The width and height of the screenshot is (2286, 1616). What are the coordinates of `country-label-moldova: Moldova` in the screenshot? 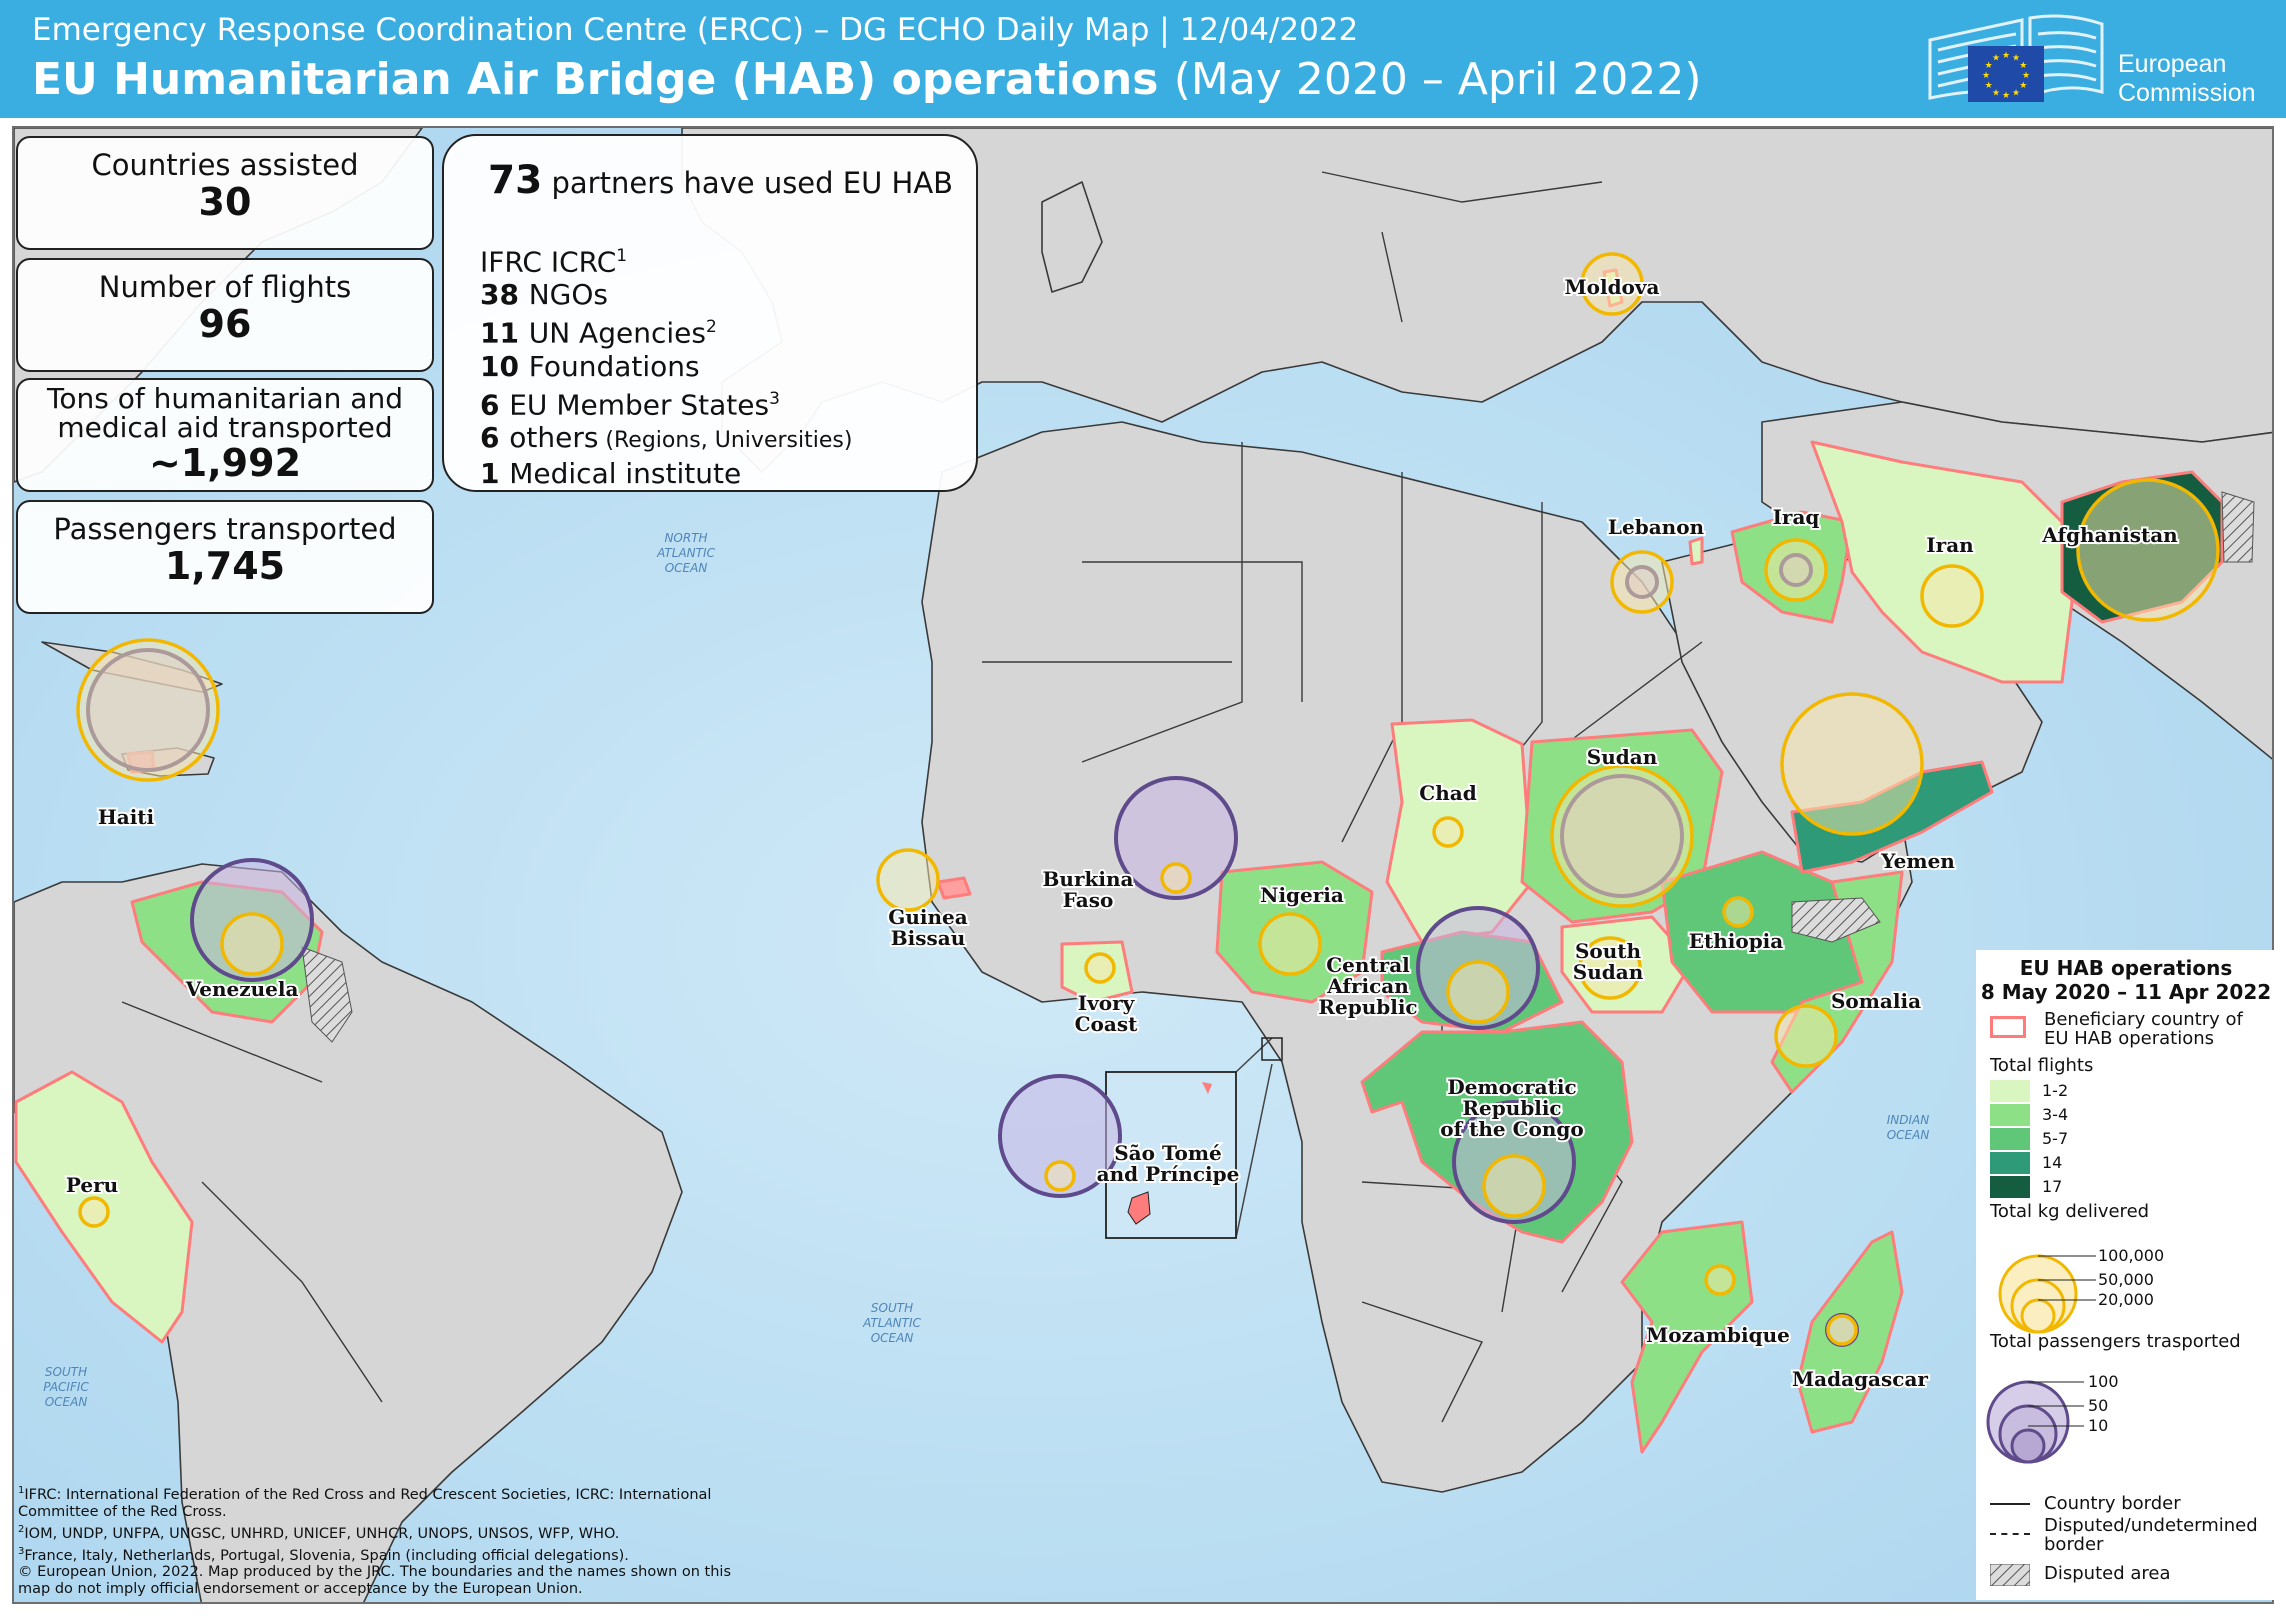 It's located at (1612, 287).